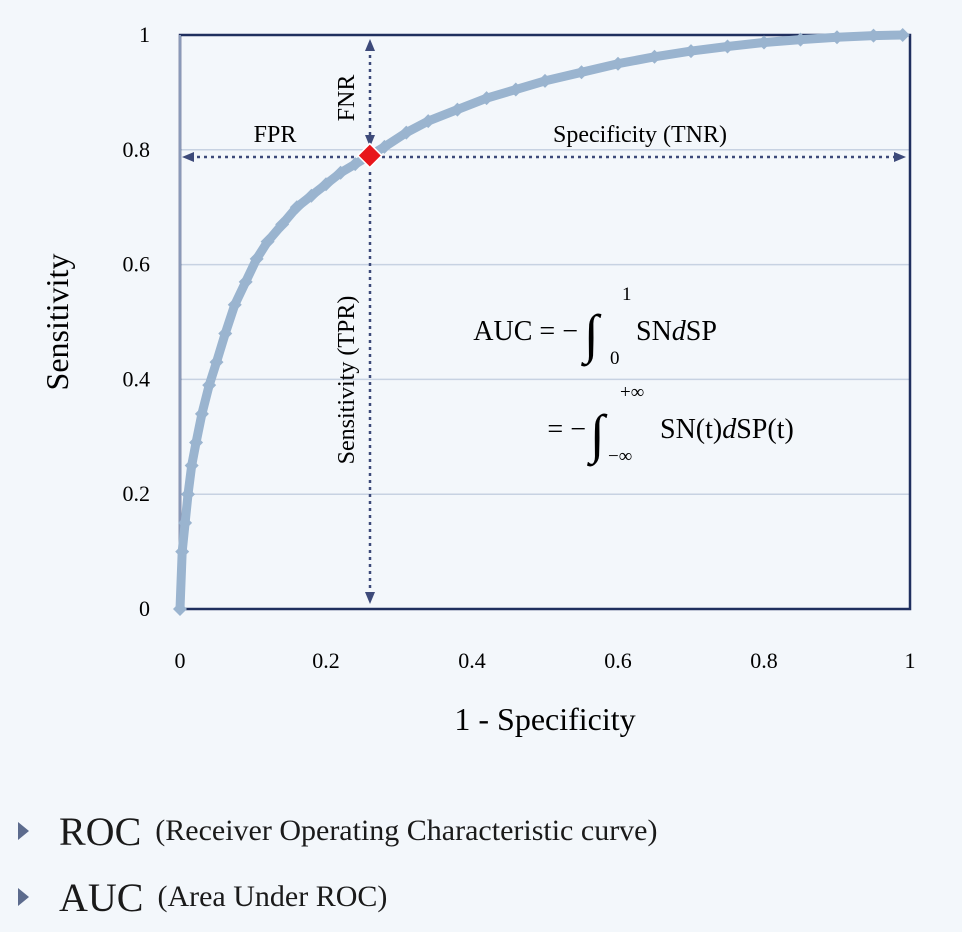 The image size is (962, 932). Describe the element at coordinates (275, 135) in the screenshot. I see `fpr-label: FPR` at that location.